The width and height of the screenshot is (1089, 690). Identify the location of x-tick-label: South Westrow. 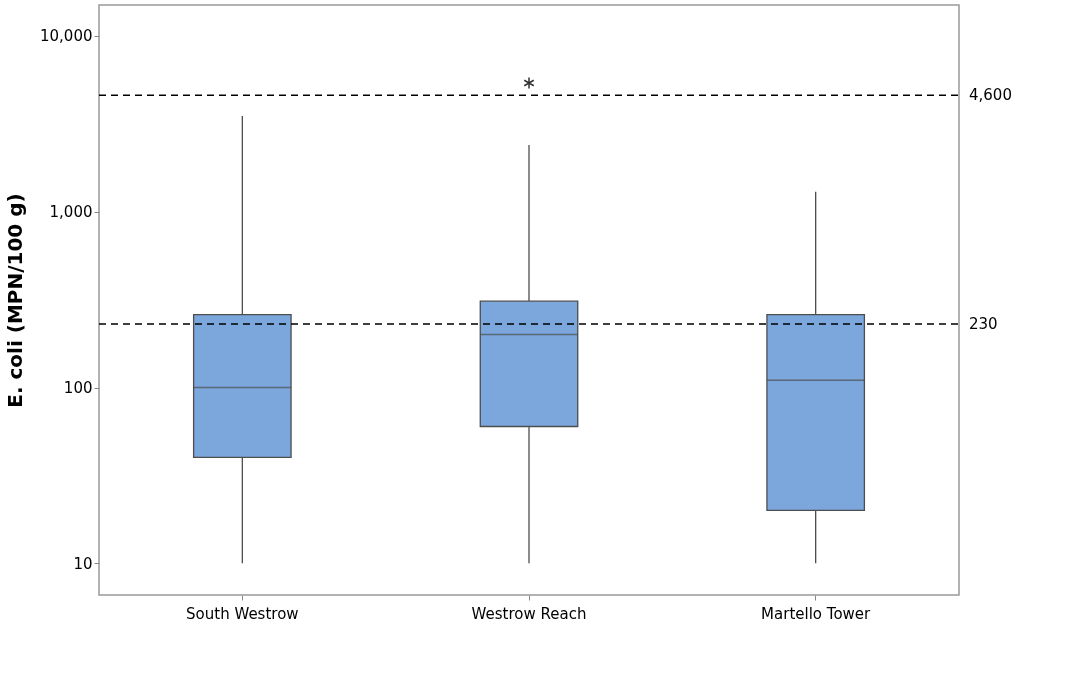
(242, 613).